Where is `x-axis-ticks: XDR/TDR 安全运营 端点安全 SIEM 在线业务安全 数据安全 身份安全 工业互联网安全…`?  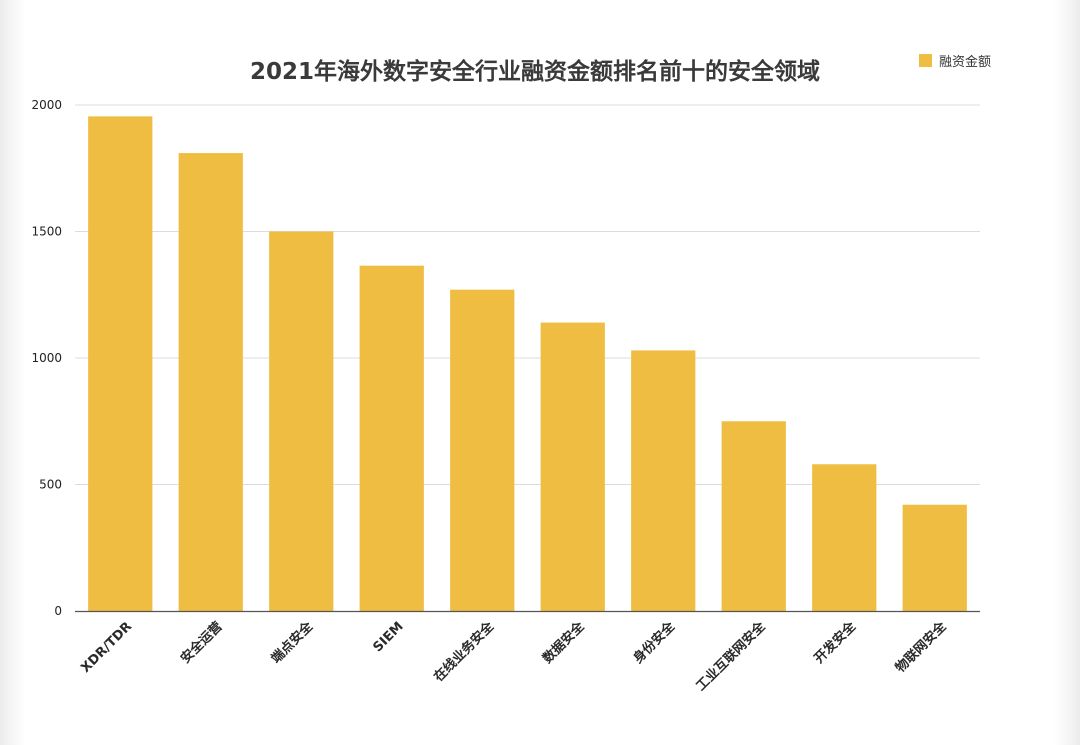
x-axis-ticks: XDR/TDR 安全运营 端点安全 SIEM 在线业务安全 数据安全 身份安全 工业互联网安全… is located at coordinates (514, 656).